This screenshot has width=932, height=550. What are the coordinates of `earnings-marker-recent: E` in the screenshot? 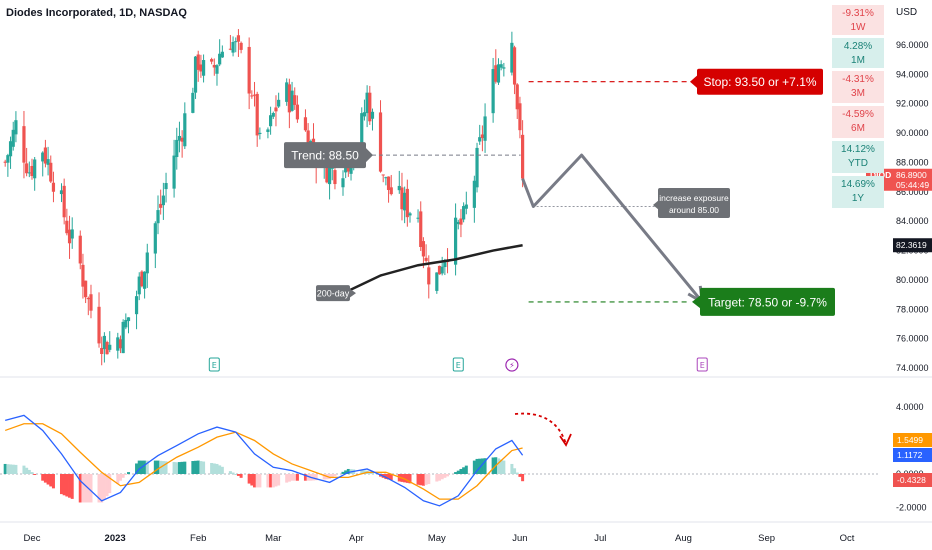 It's located at (458, 365).